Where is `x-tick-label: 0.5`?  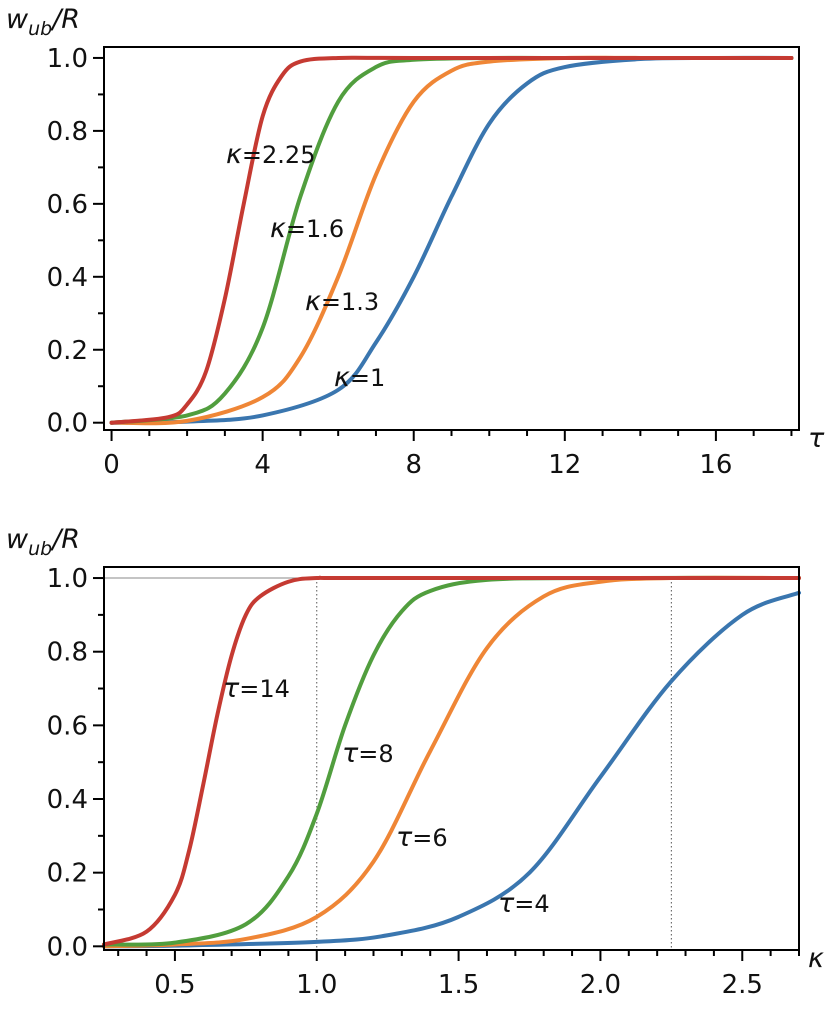
x-tick-label: 0.5 is located at coordinates (174, 985).